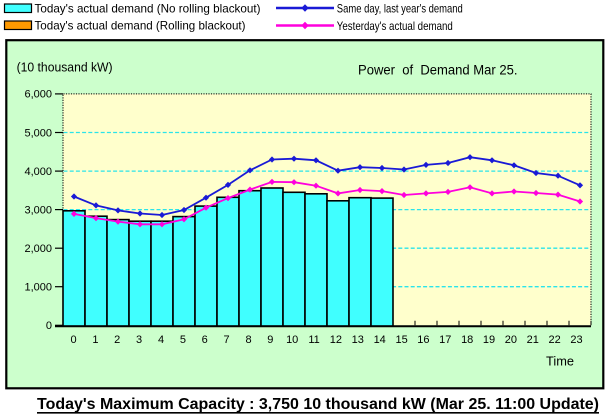  Describe the element at coordinates (161, 340) in the screenshot. I see `svg-text: 4` at that location.